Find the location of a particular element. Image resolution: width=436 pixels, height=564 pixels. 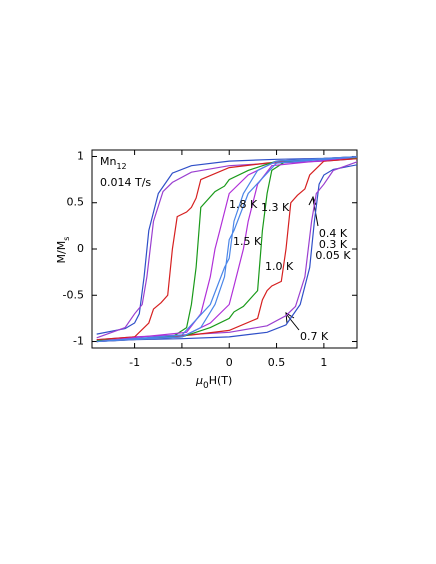

y-tick-label: -1 is located at coordinates (78, 341).